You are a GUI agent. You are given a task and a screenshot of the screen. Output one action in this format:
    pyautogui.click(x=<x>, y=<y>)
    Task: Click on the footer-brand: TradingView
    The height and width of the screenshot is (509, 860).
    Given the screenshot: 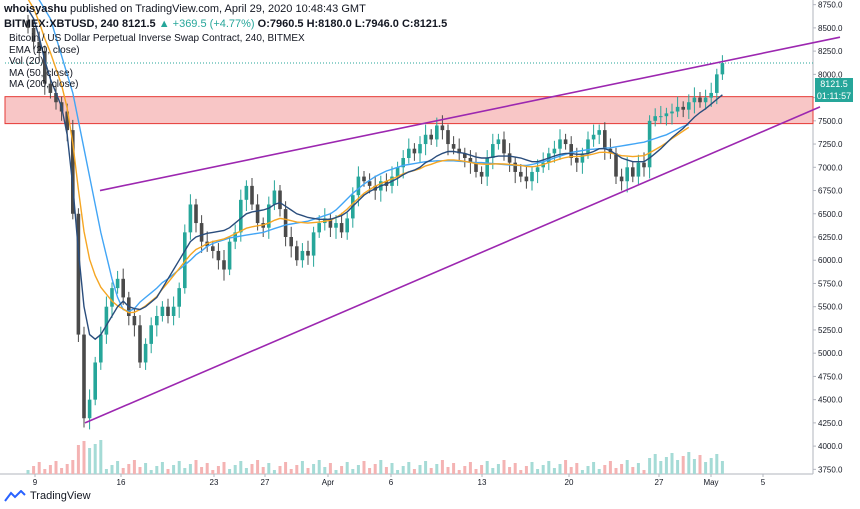 What is the action you would take?
    pyautogui.click(x=47, y=496)
    